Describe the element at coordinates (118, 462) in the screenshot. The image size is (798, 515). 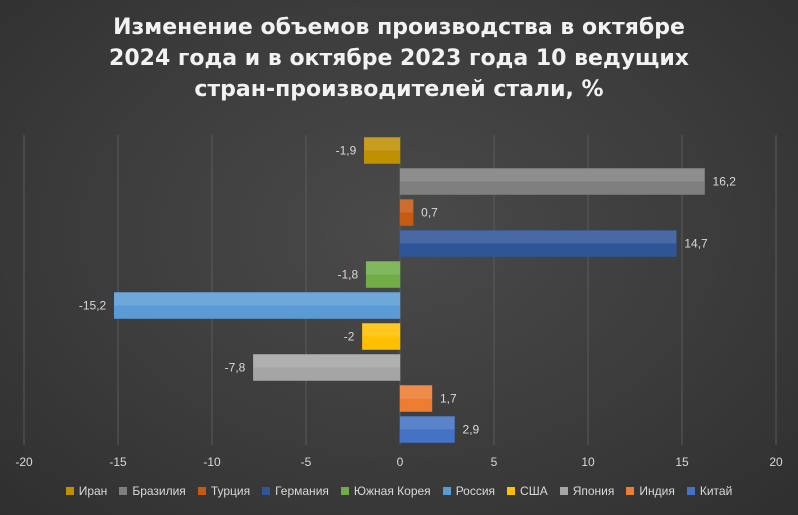
I see `x-tick-label: -15` at that location.